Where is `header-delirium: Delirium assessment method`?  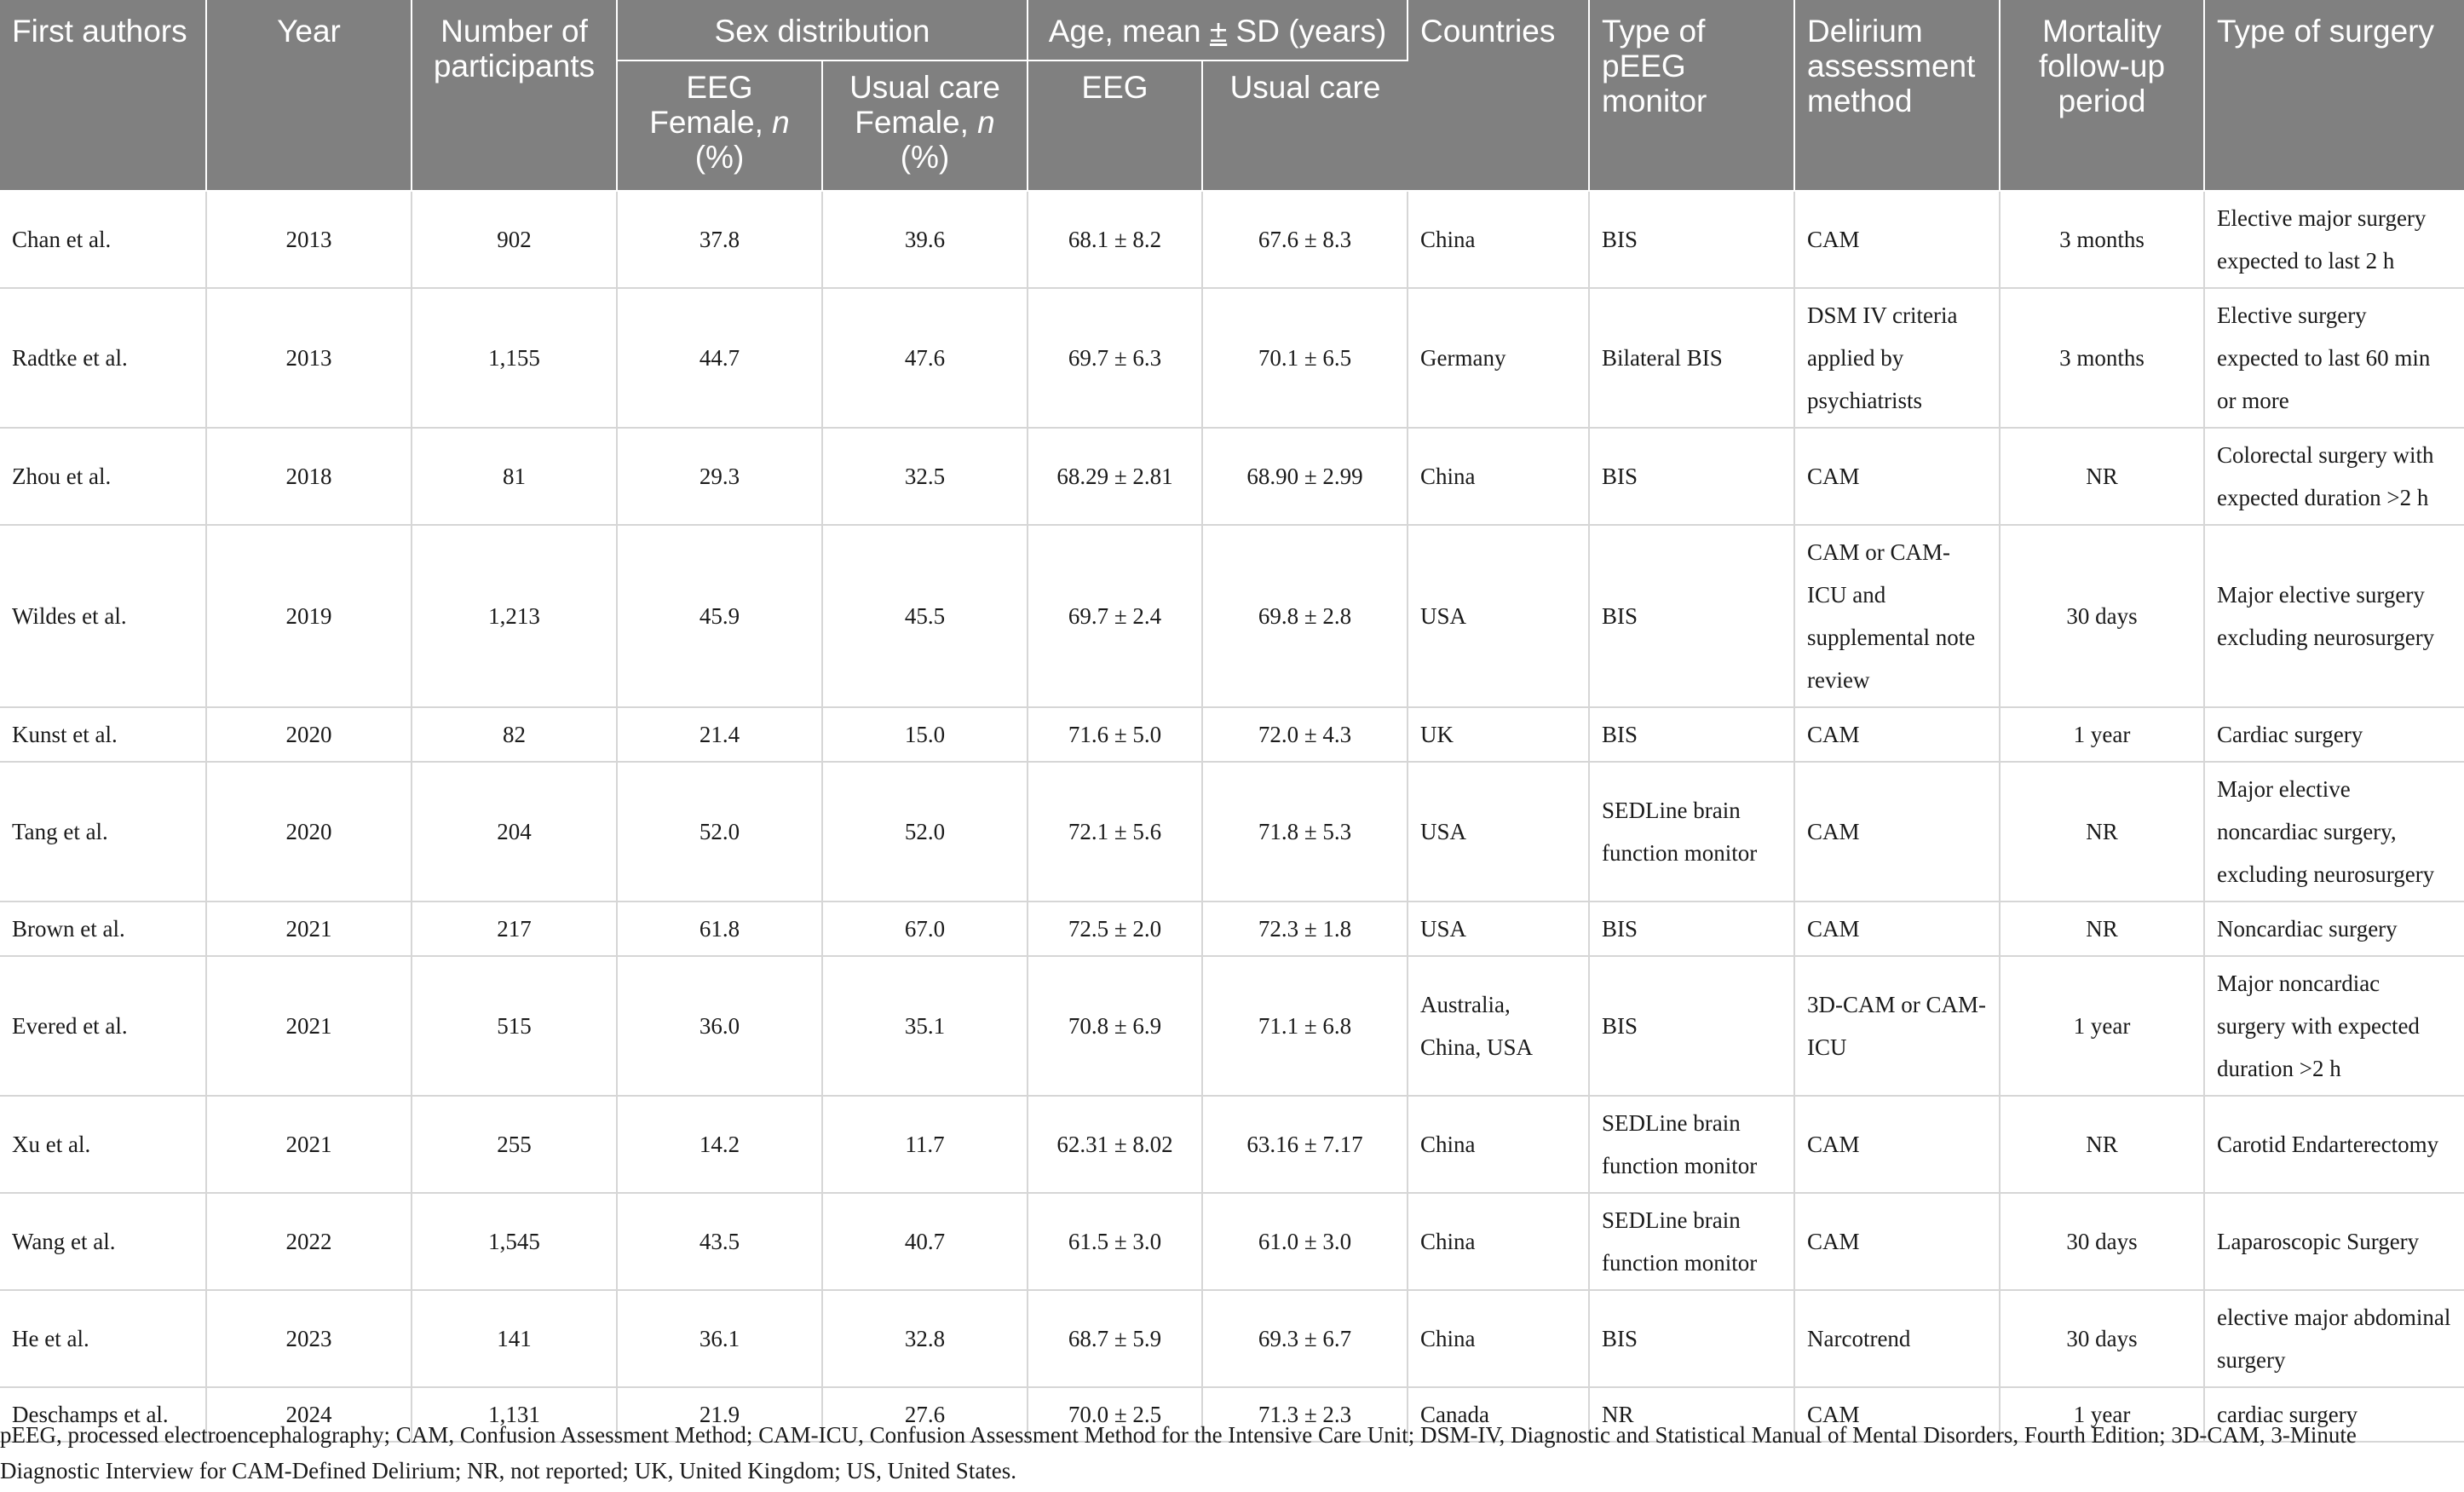
header-delirium: Delirium assessment method is located at coordinates (1897, 96).